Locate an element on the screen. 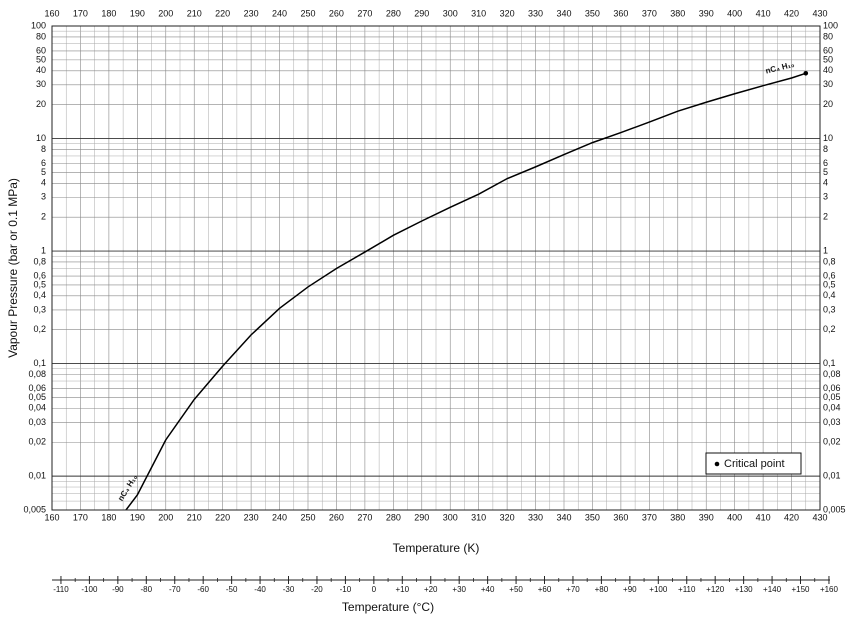  x2-tick-label: +120 is located at coordinates (715, 589).